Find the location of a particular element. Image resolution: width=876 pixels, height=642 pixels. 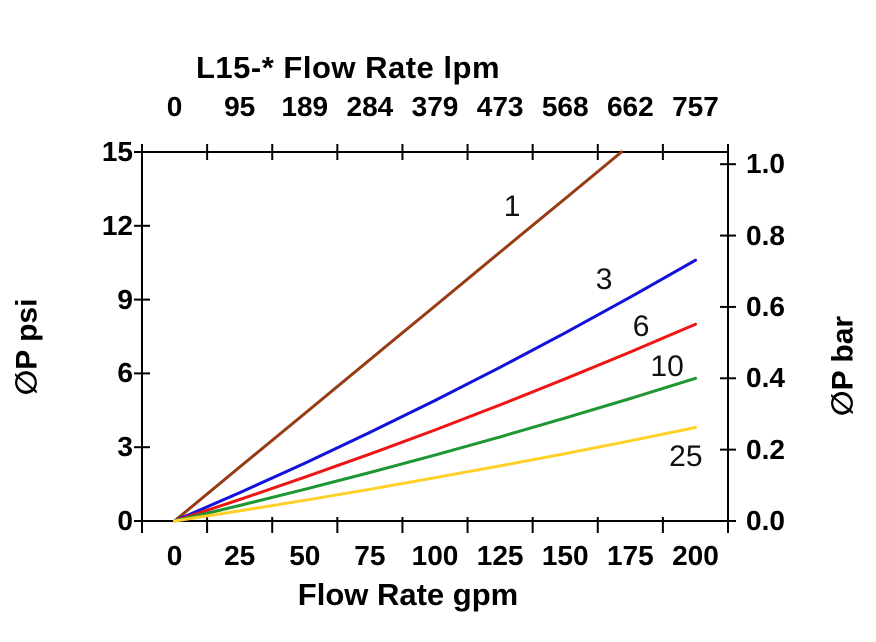

top-tick-label: 95 is located at coordinates (240, 106).